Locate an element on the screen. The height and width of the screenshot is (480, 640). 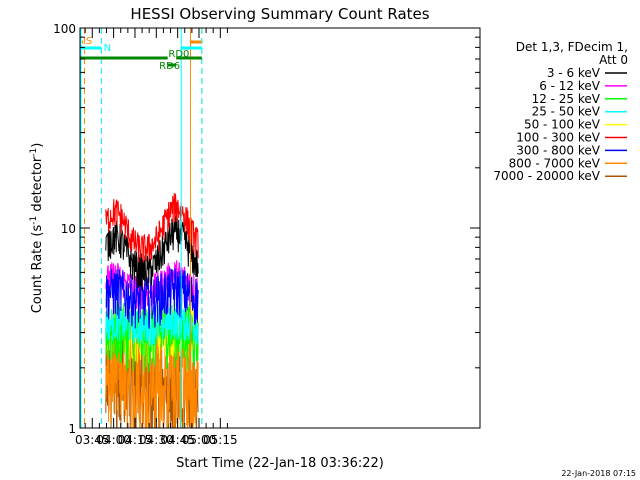
x-tick-label: 05:00 is located at coordinates (199, 440).